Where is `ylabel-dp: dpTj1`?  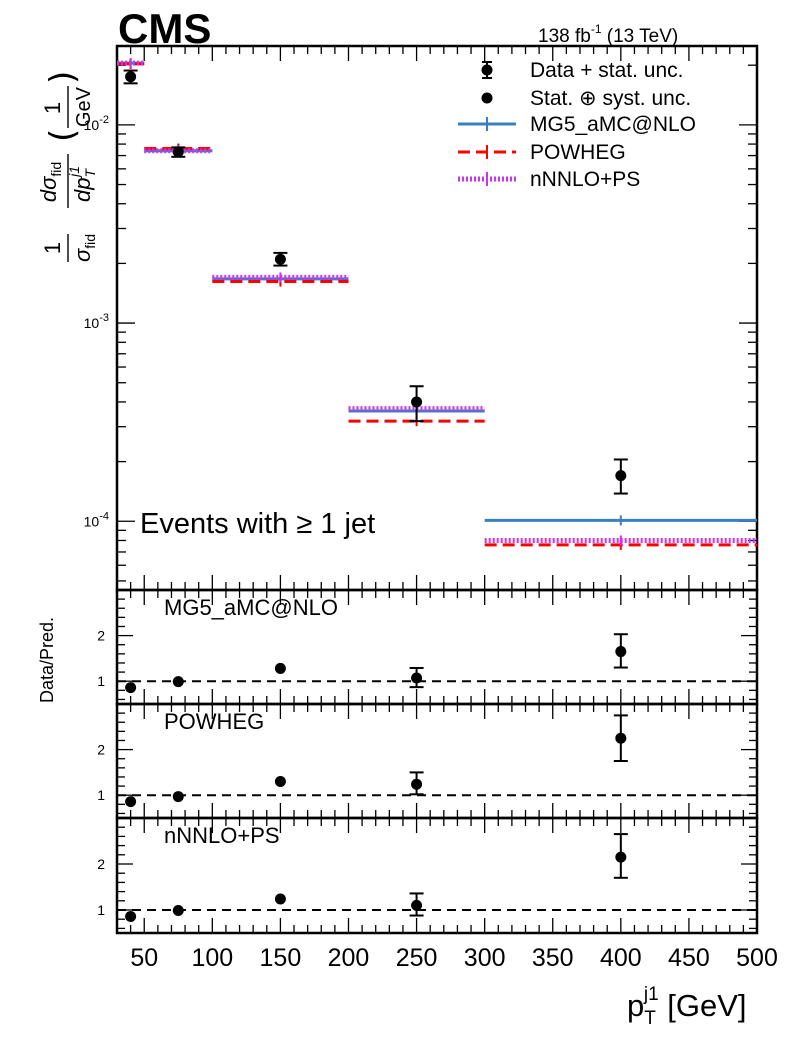 ylabel-dp: dpTj1 is located at coordinates (82, 184).